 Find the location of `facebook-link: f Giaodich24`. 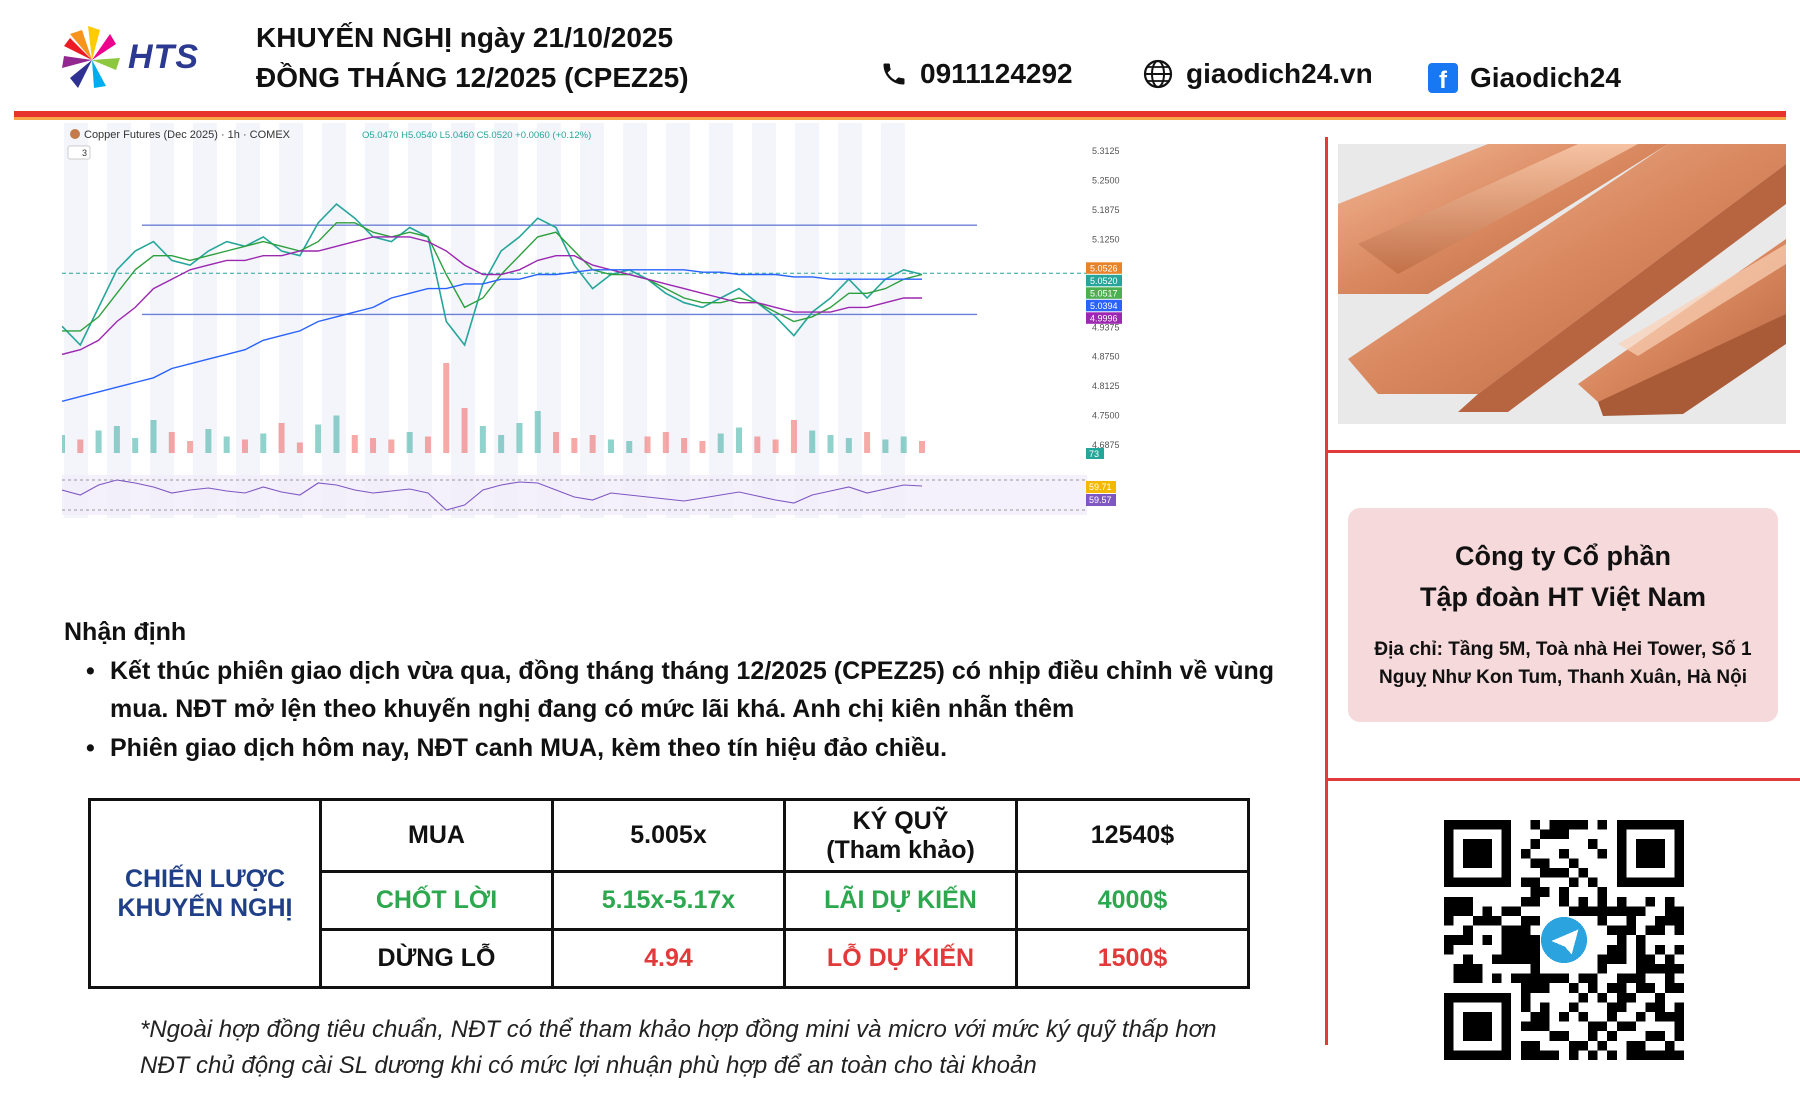

facebook-link: f Giaodich24 is located at coordinates (1524, 78).